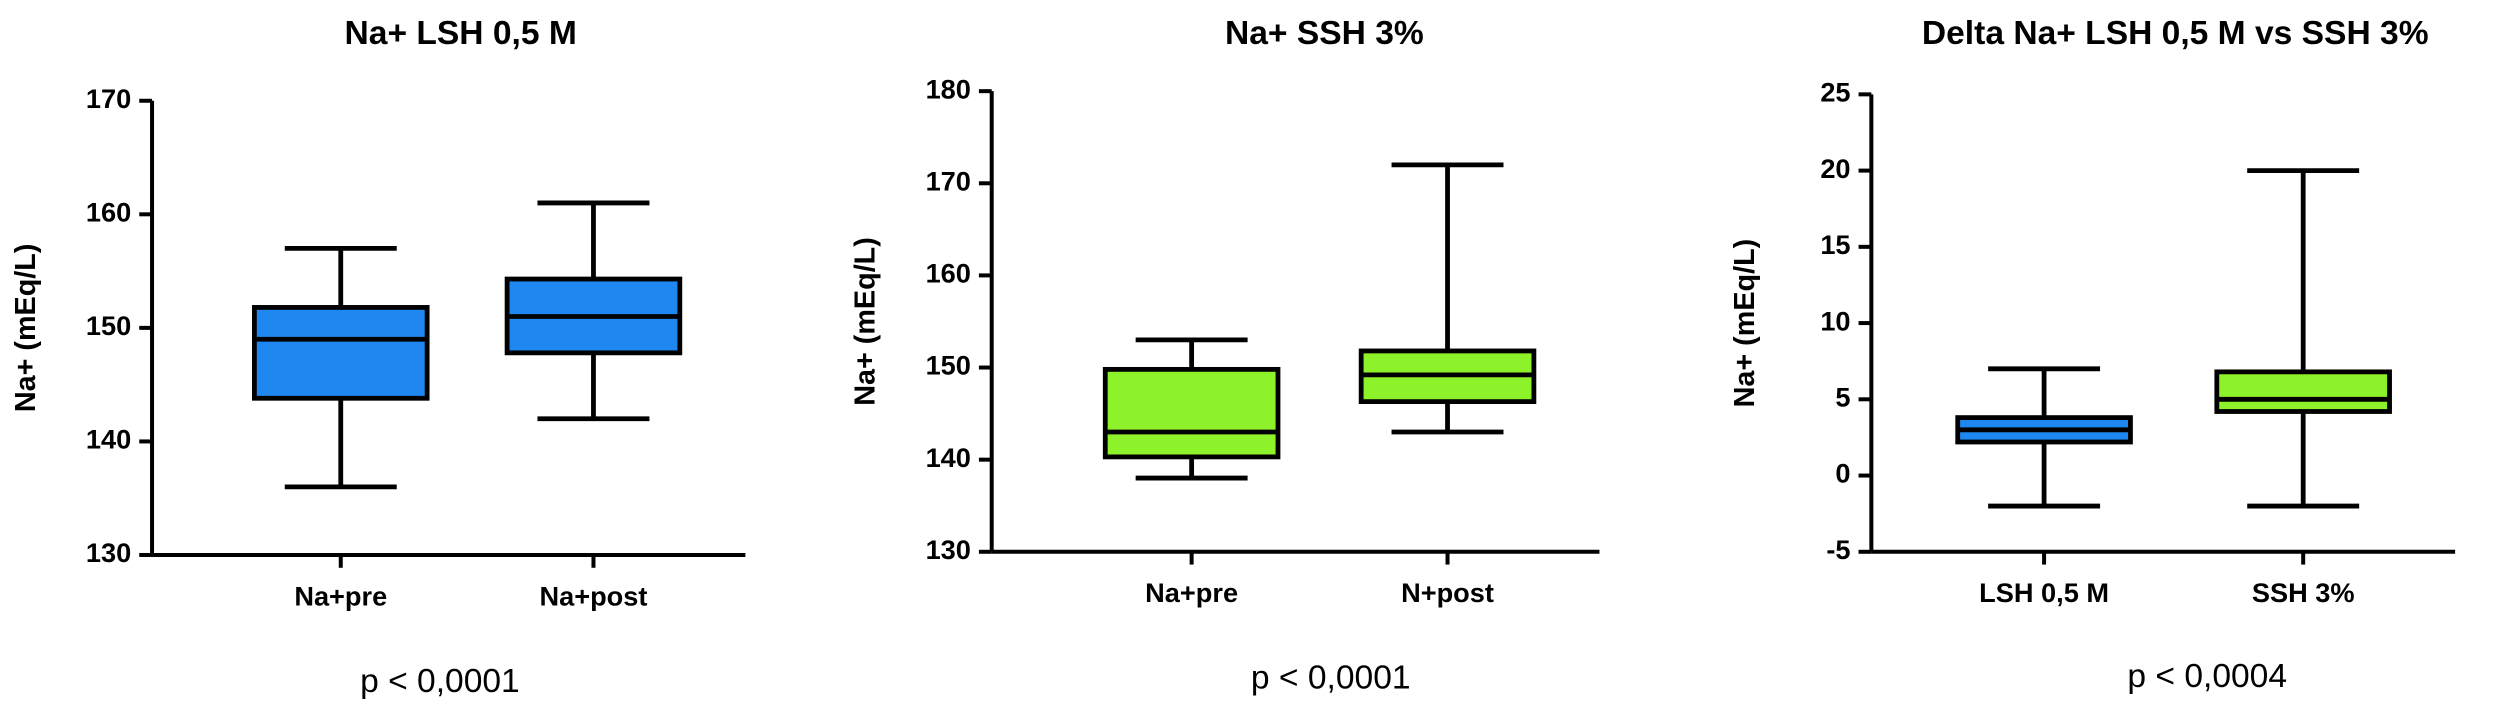  Describe the element at coordinates (2044, 592) in the screenshot. I see `x-tick-label: LSH 0,5 M` at that location.